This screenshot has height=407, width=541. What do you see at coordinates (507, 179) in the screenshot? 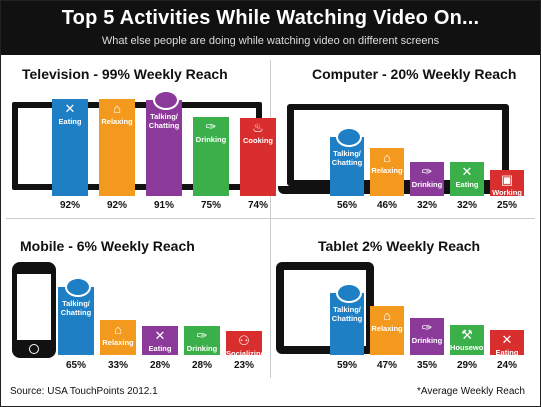
I see `briefcase-icon: ▣` at bounding box center [507, 179].